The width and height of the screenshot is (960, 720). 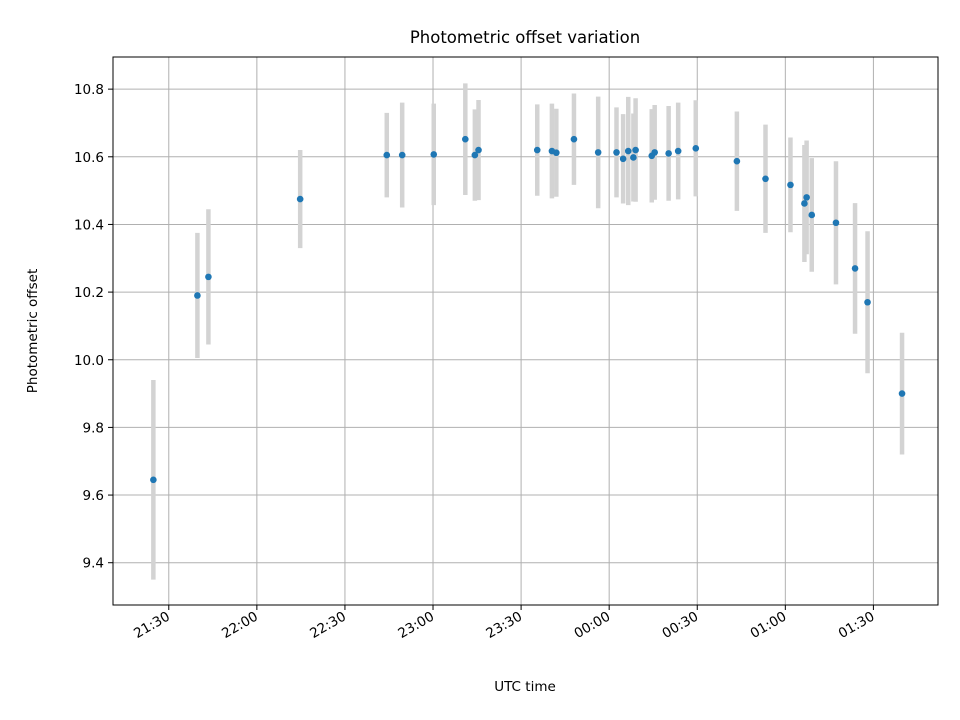 What do you see at coordinates (525, 687) in the screenshot?
I see `x-axis-label: UTC time` at bounding box center [525, 687].